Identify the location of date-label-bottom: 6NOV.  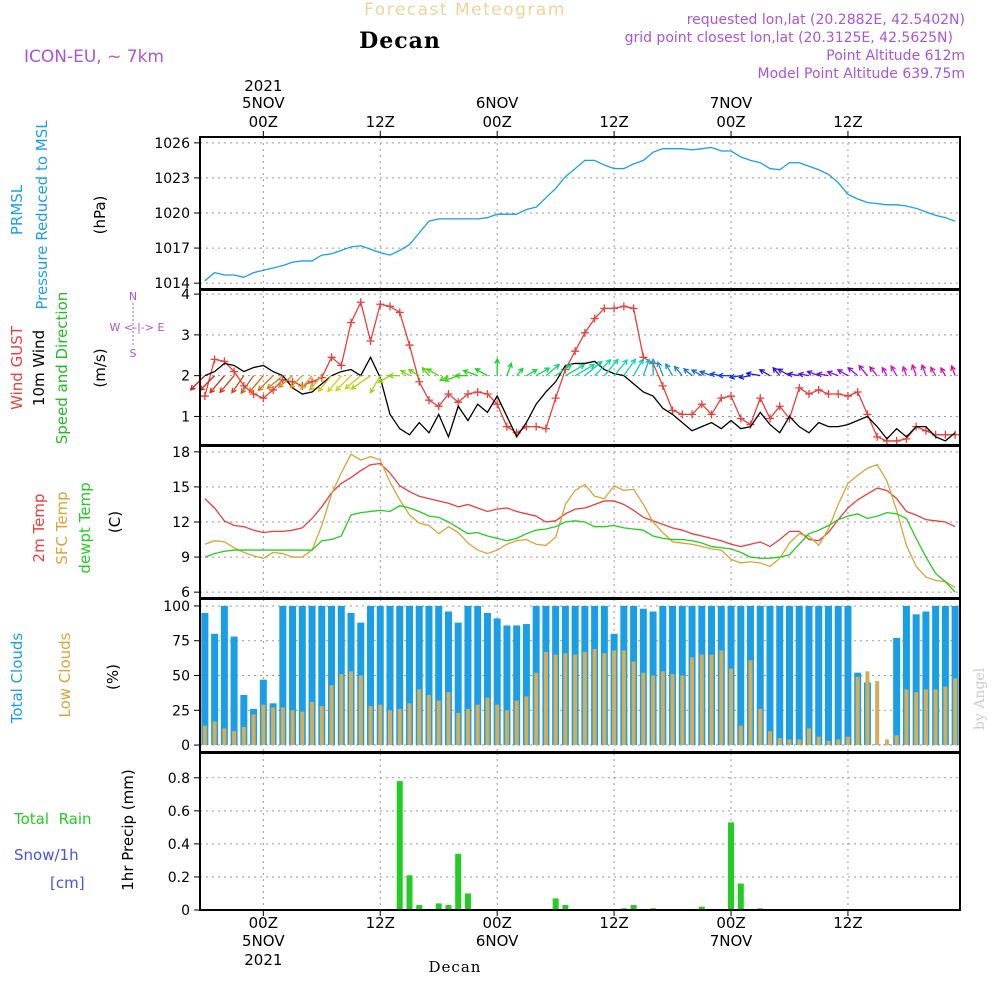
(497, 941).